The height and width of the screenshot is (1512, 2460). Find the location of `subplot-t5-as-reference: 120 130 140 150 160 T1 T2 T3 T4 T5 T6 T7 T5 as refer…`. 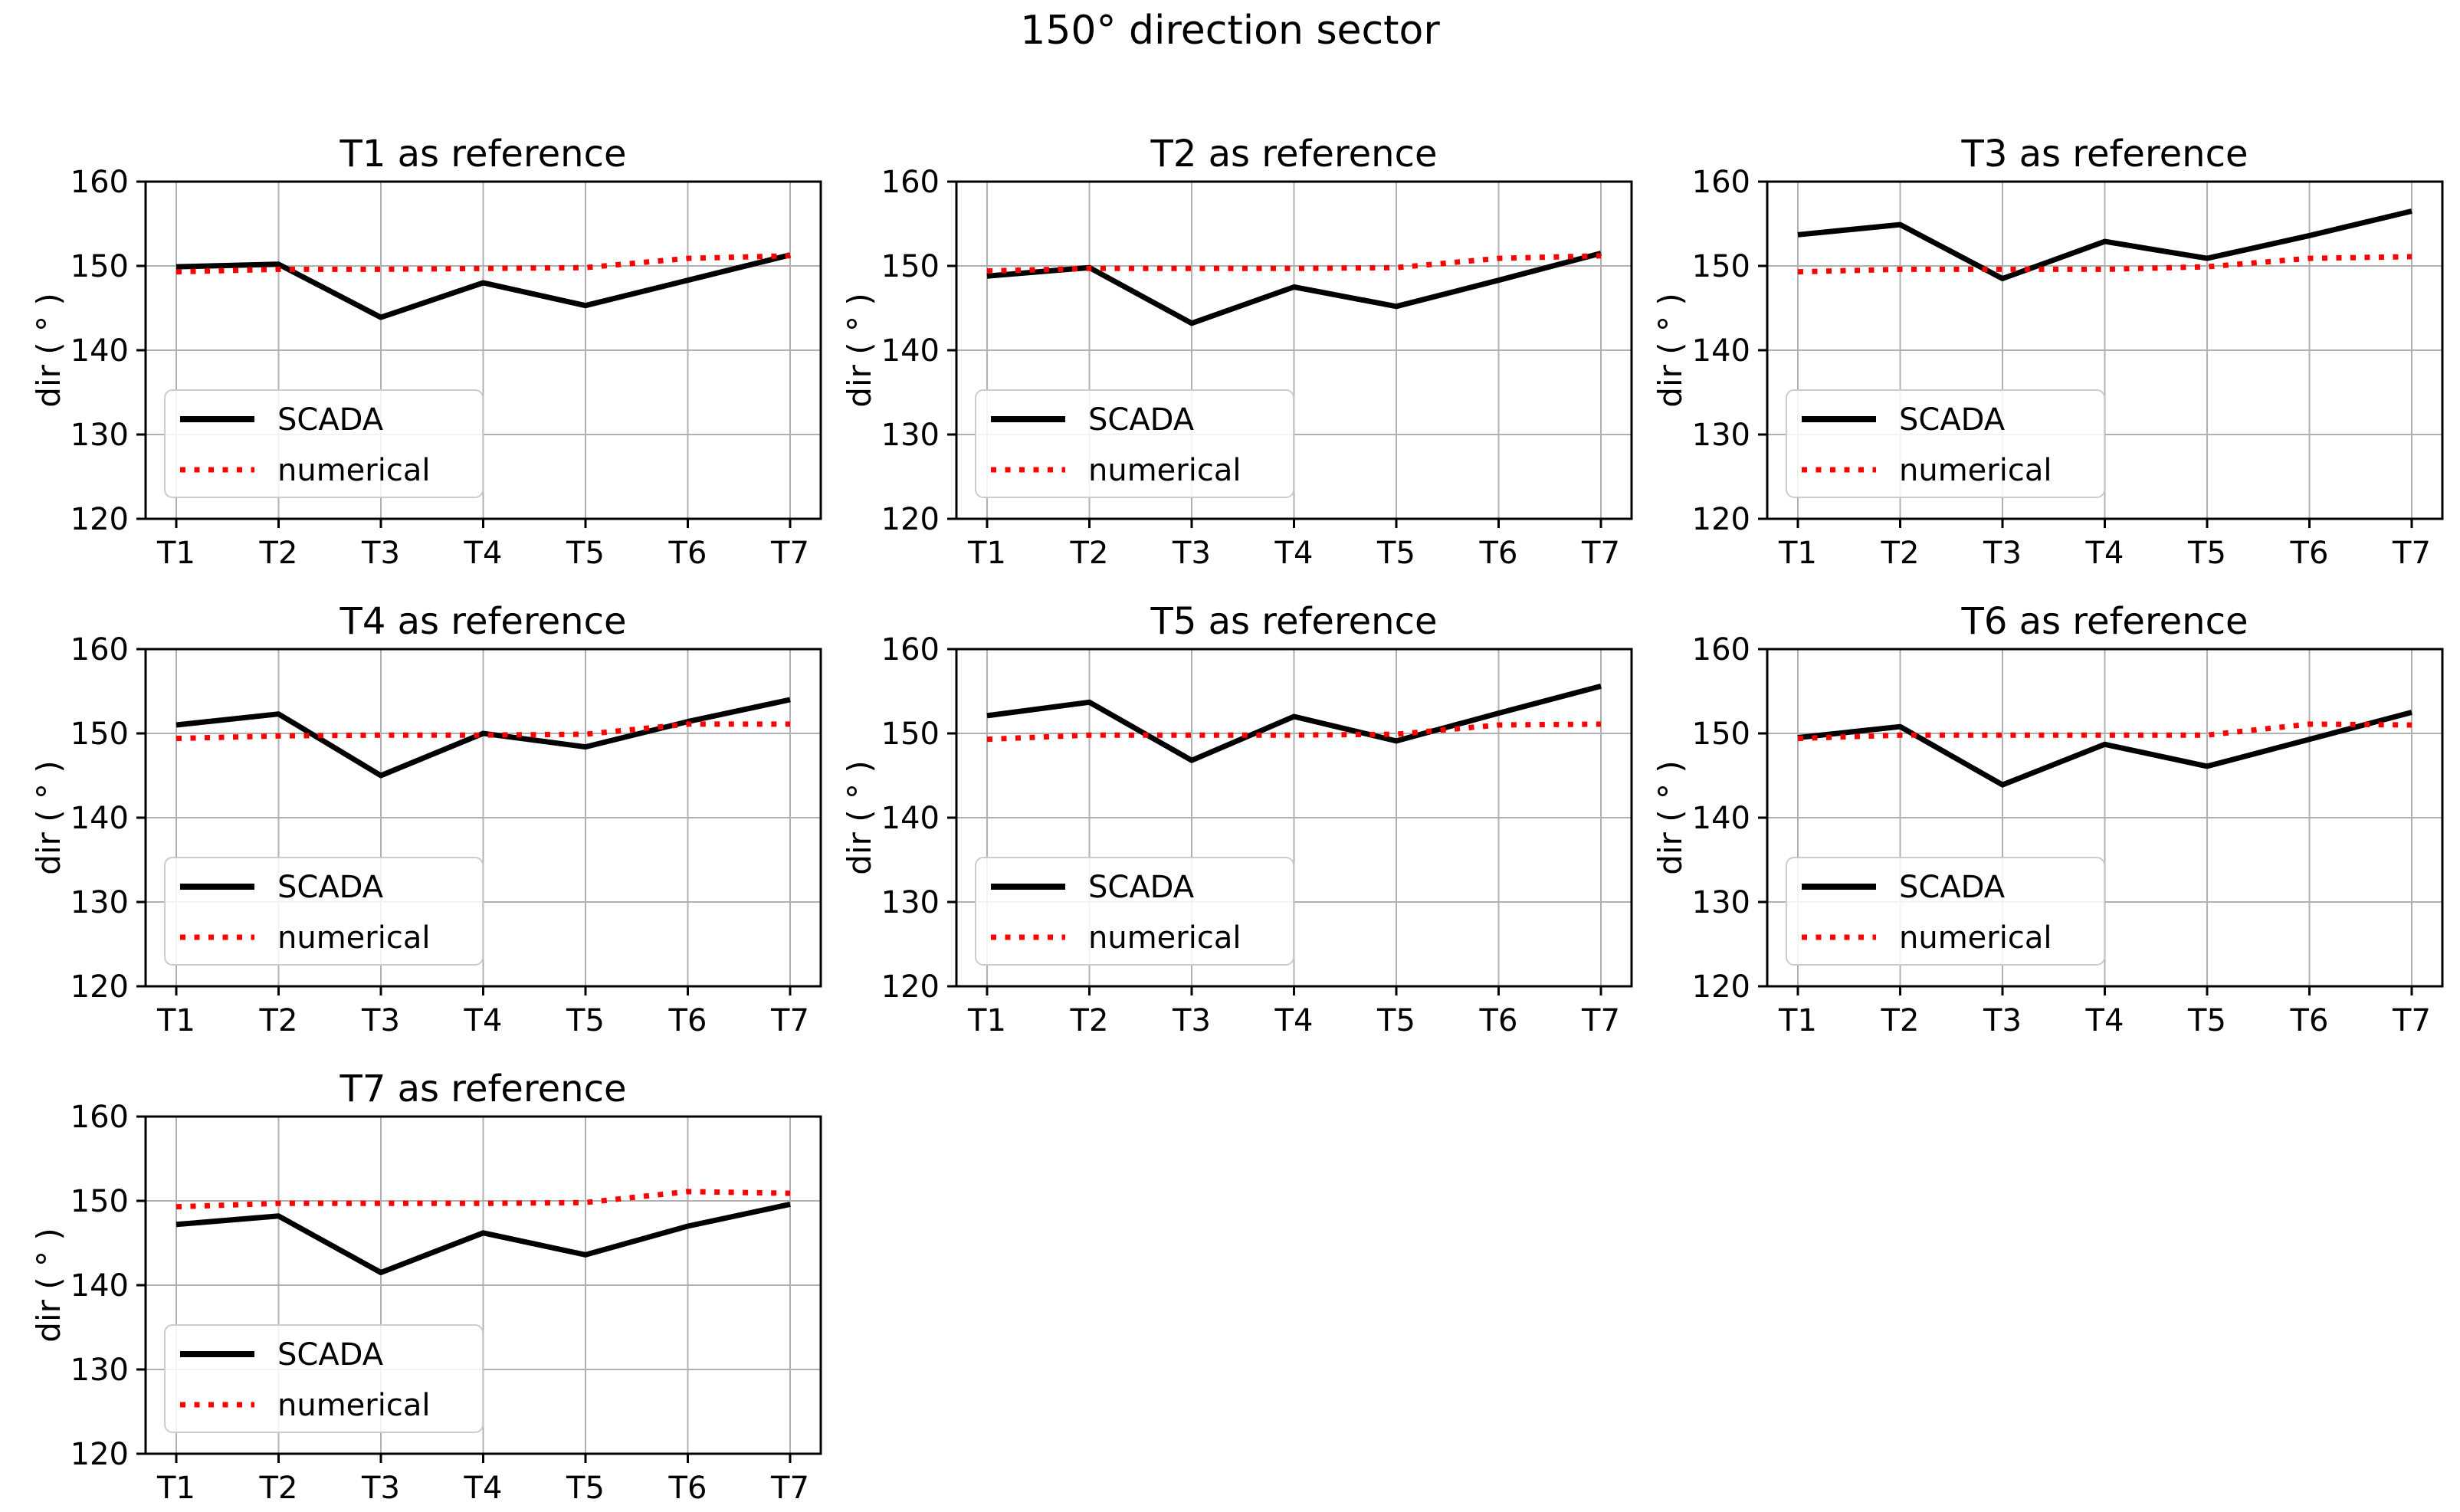

subplot-t5-as-reference: 120 130 140 150 160 T1 T2 T3 T4 T5 T6 T7 T5 as refer… is located at coordinates (1237, 819).